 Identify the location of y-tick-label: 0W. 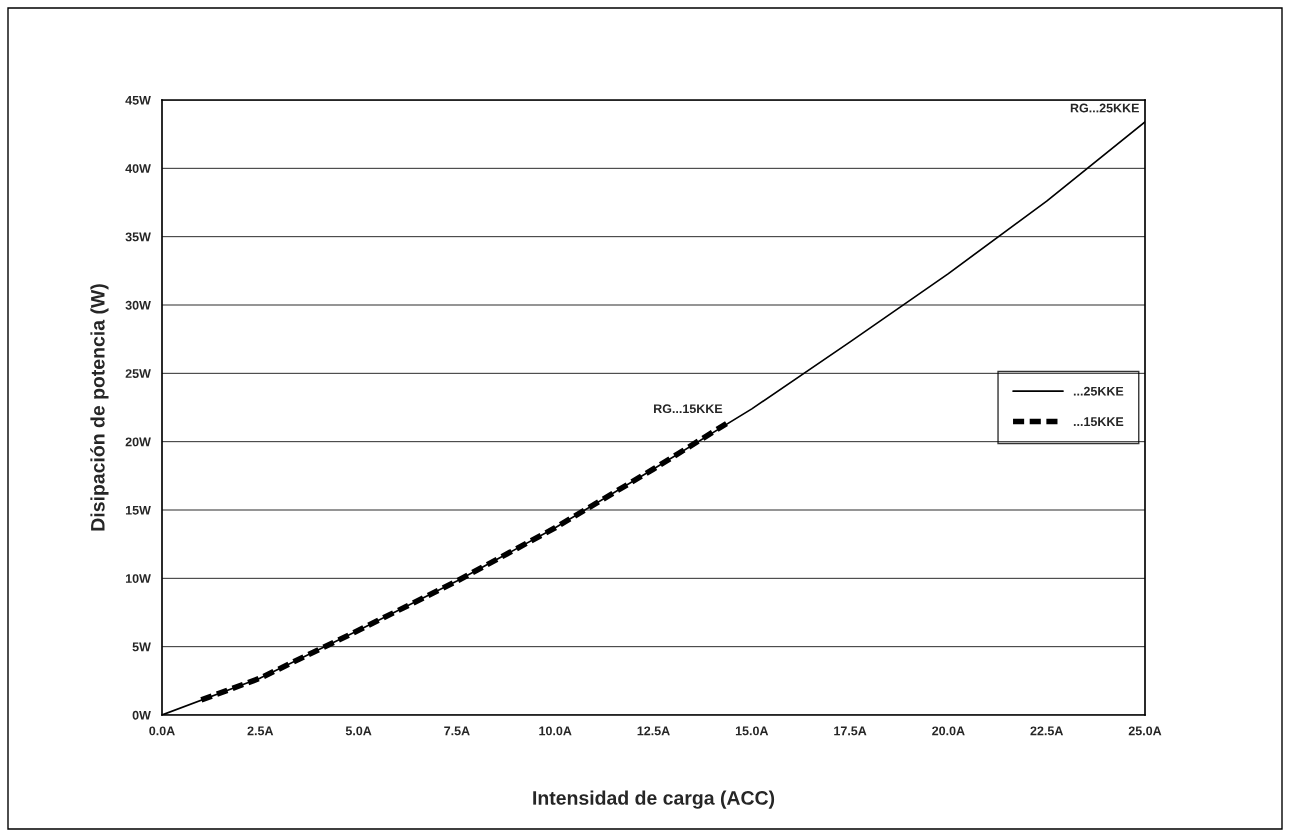
(141, 715).